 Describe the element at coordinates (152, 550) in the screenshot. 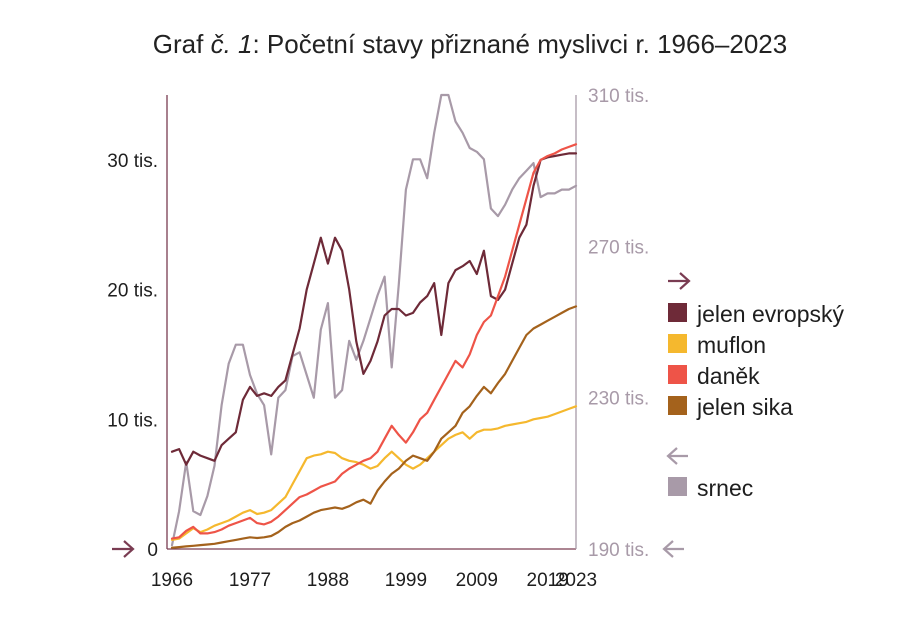

I see `left-tick-label: 0` at that location.